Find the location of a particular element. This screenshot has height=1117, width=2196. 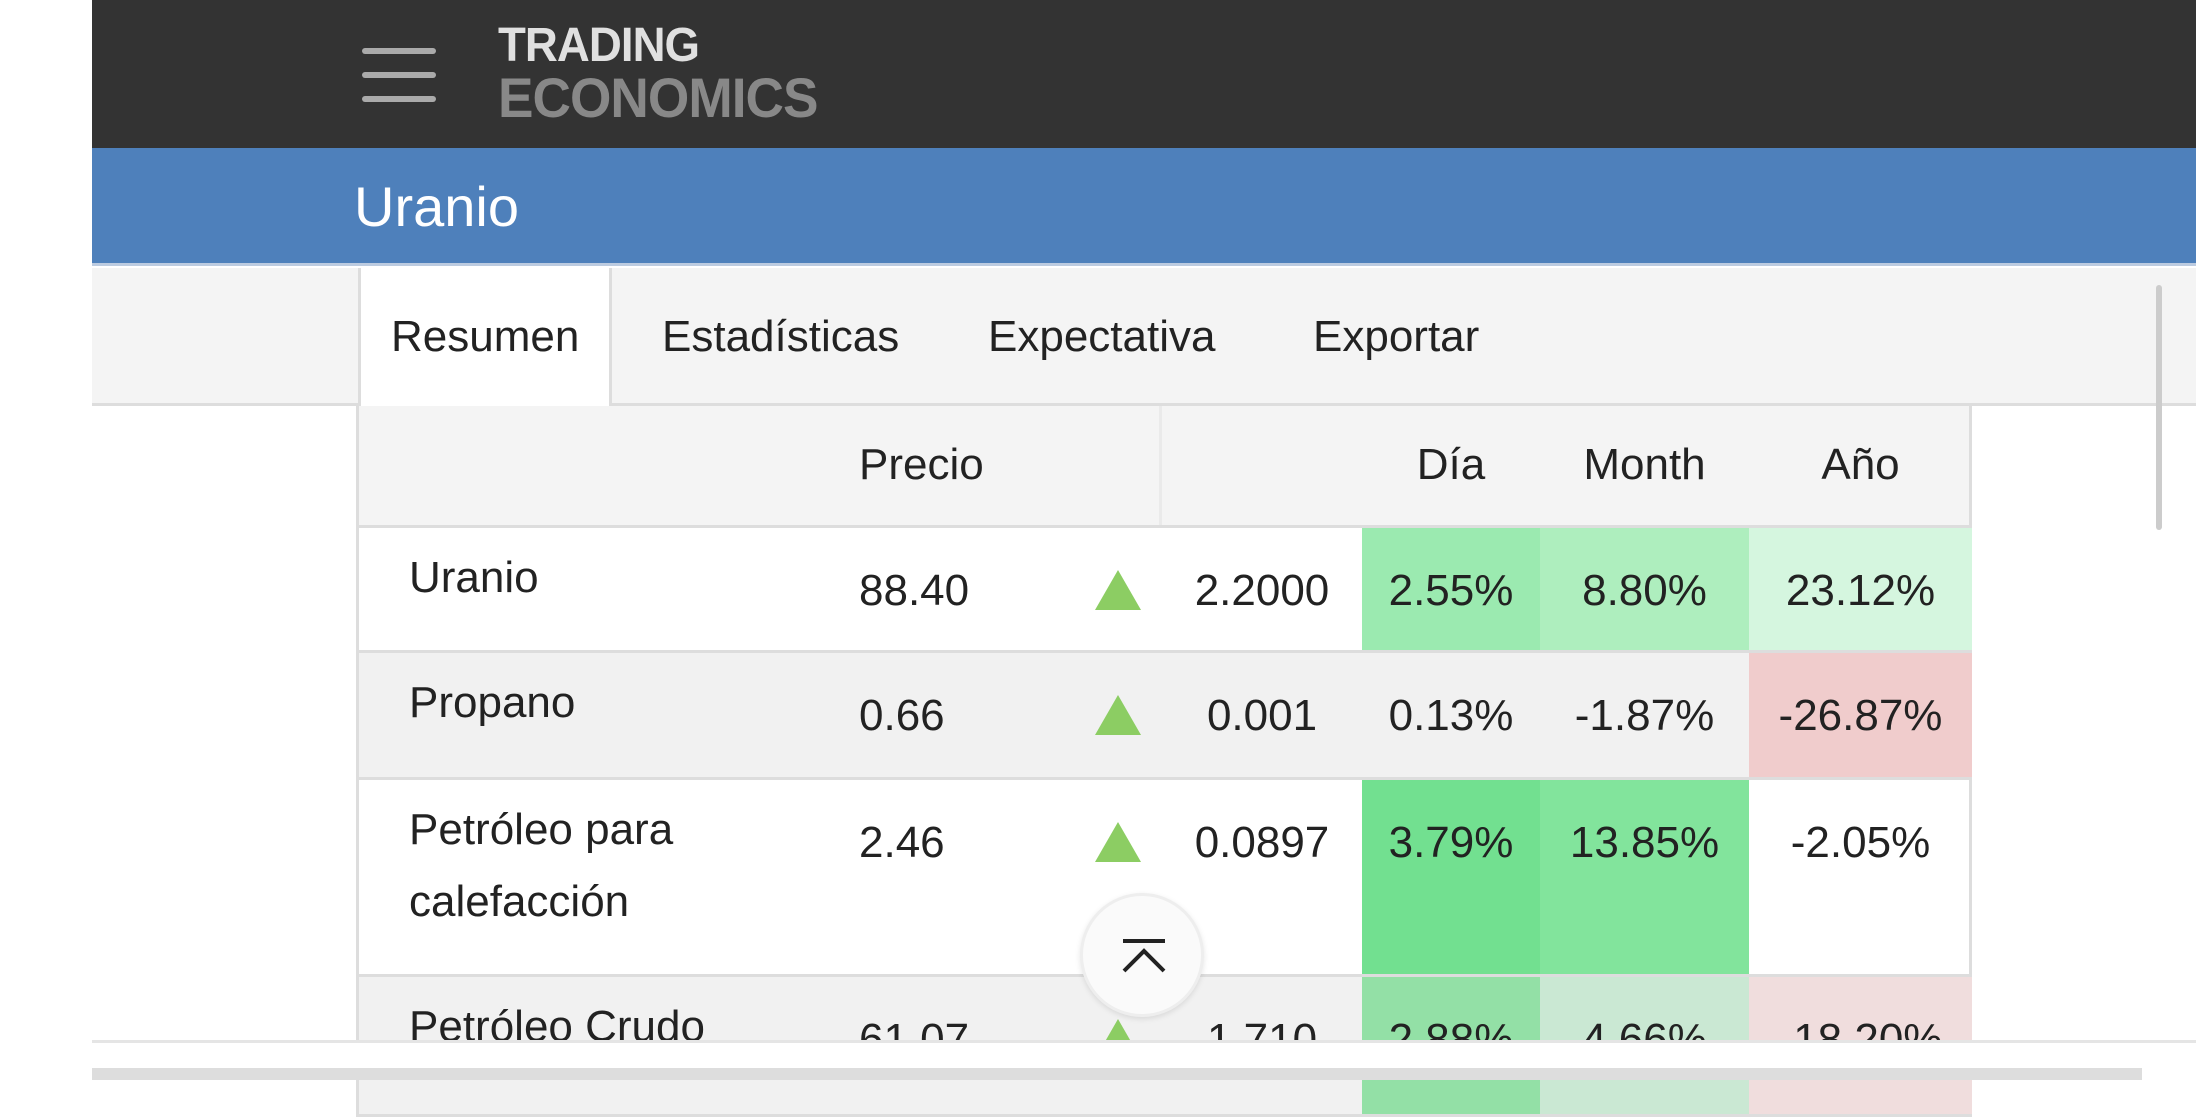

tab-expectativa: Expectativa is located at coordinates (1102, 336).